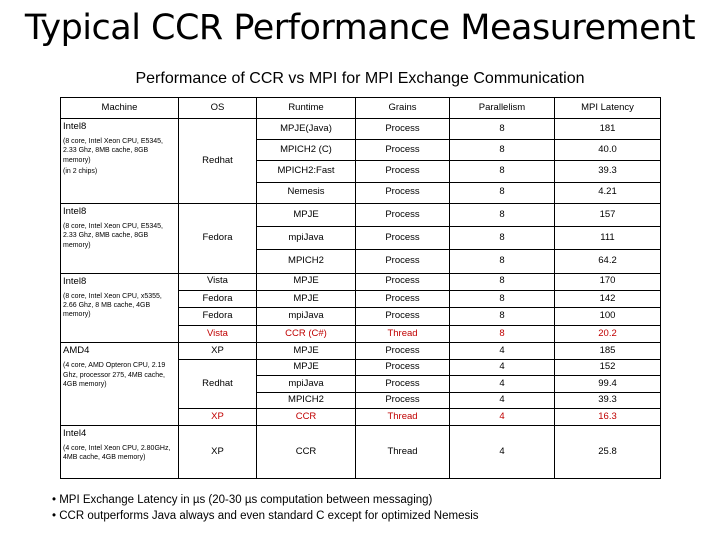 This screenshot has width=720, height=540. What do you see at coordinates (607, 334) in the screenshot?
I see `latency-cell: 20.2` at bounding box center [607, 334].